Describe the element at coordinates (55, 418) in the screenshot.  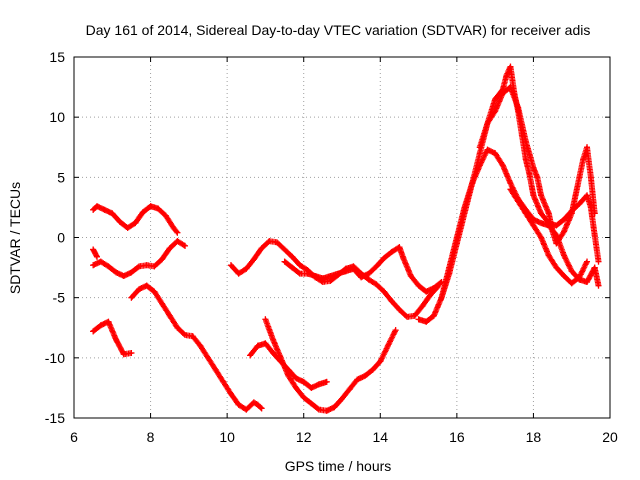
I see `y-tick-label: -15` at that location.